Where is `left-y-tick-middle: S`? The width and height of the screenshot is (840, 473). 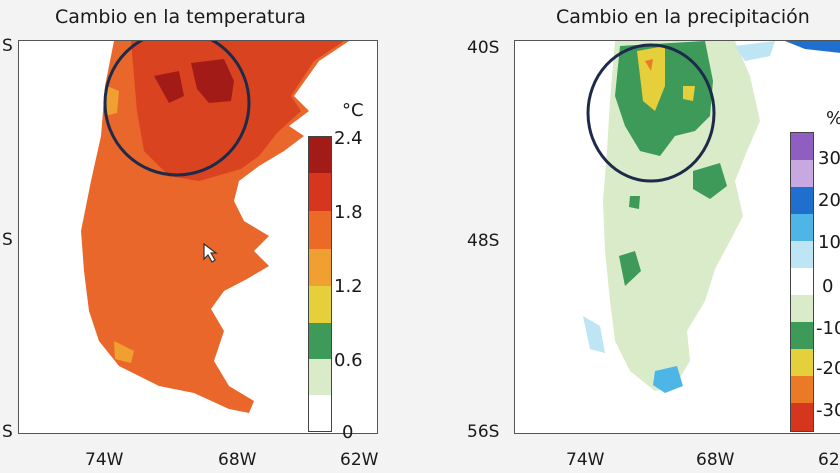 left-y-tick-middle: S is located at coordinates (7, 240).